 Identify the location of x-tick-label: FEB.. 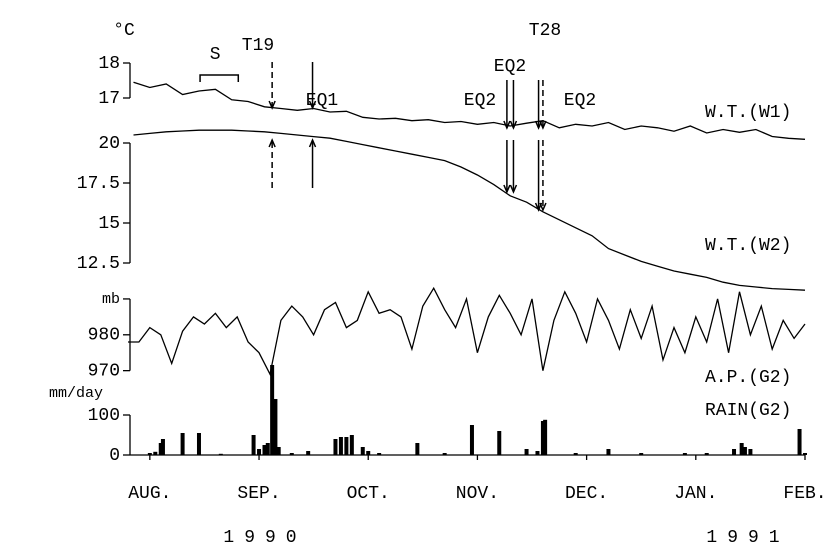
(804, 494).